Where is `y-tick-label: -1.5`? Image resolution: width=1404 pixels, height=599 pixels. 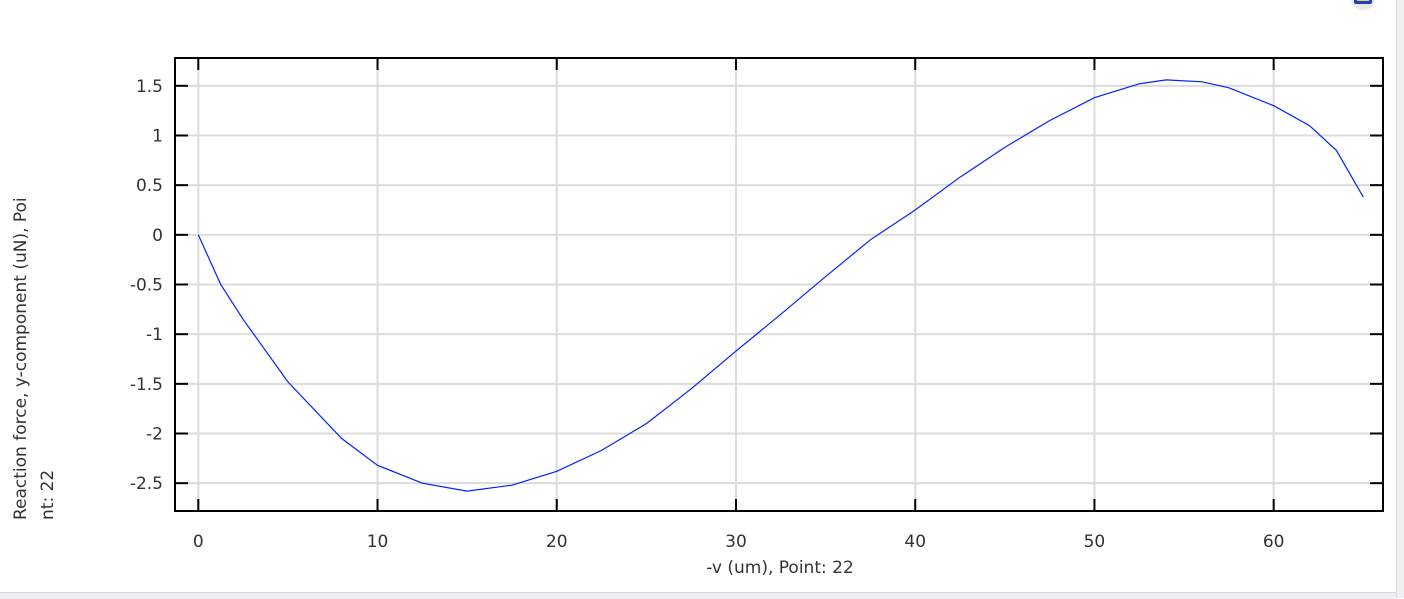 y-tick-label: -1.5 is located at coordinates (146, 385).